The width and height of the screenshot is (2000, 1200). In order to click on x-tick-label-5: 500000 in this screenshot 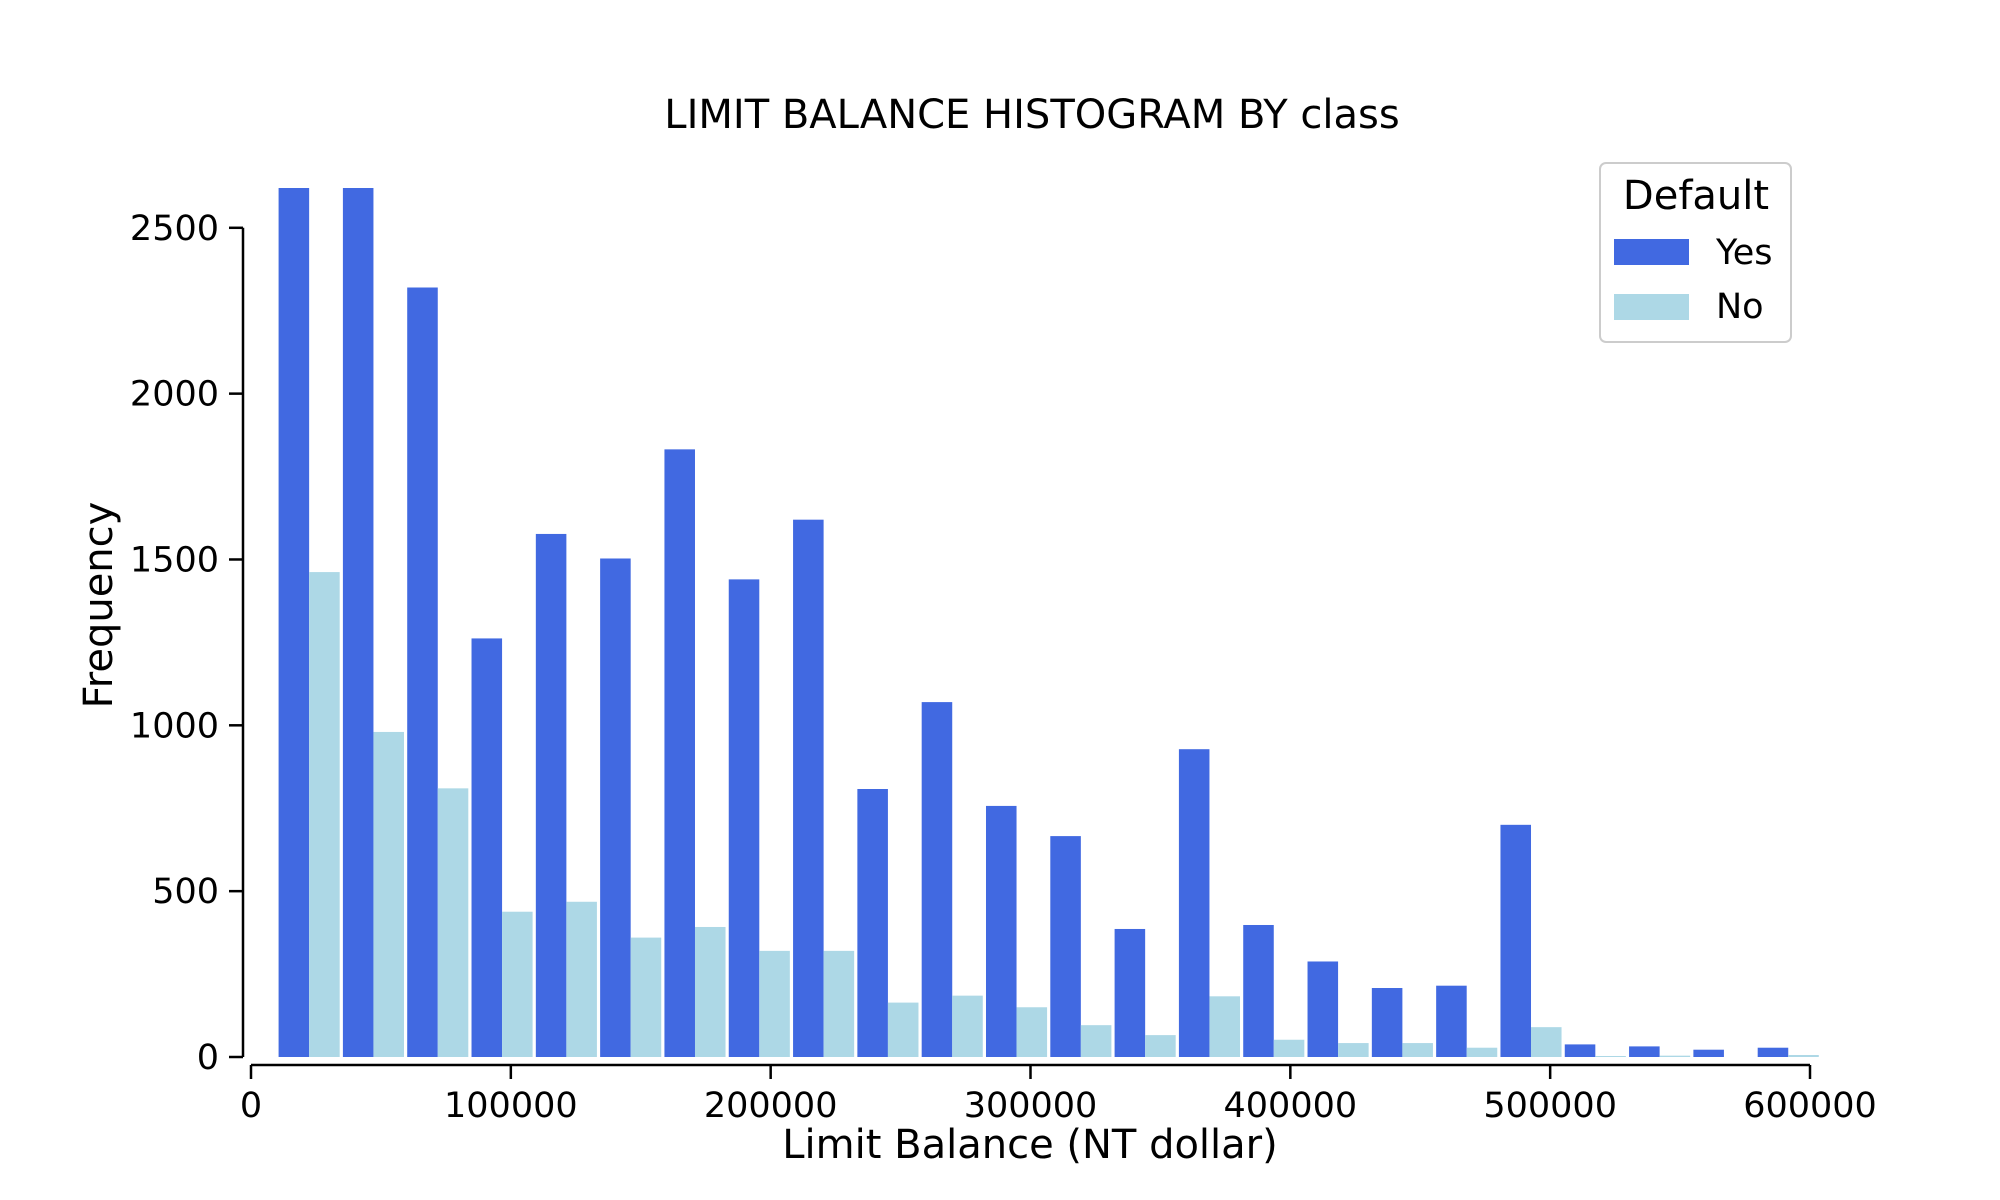, I will do `click(1550, 1106)`.